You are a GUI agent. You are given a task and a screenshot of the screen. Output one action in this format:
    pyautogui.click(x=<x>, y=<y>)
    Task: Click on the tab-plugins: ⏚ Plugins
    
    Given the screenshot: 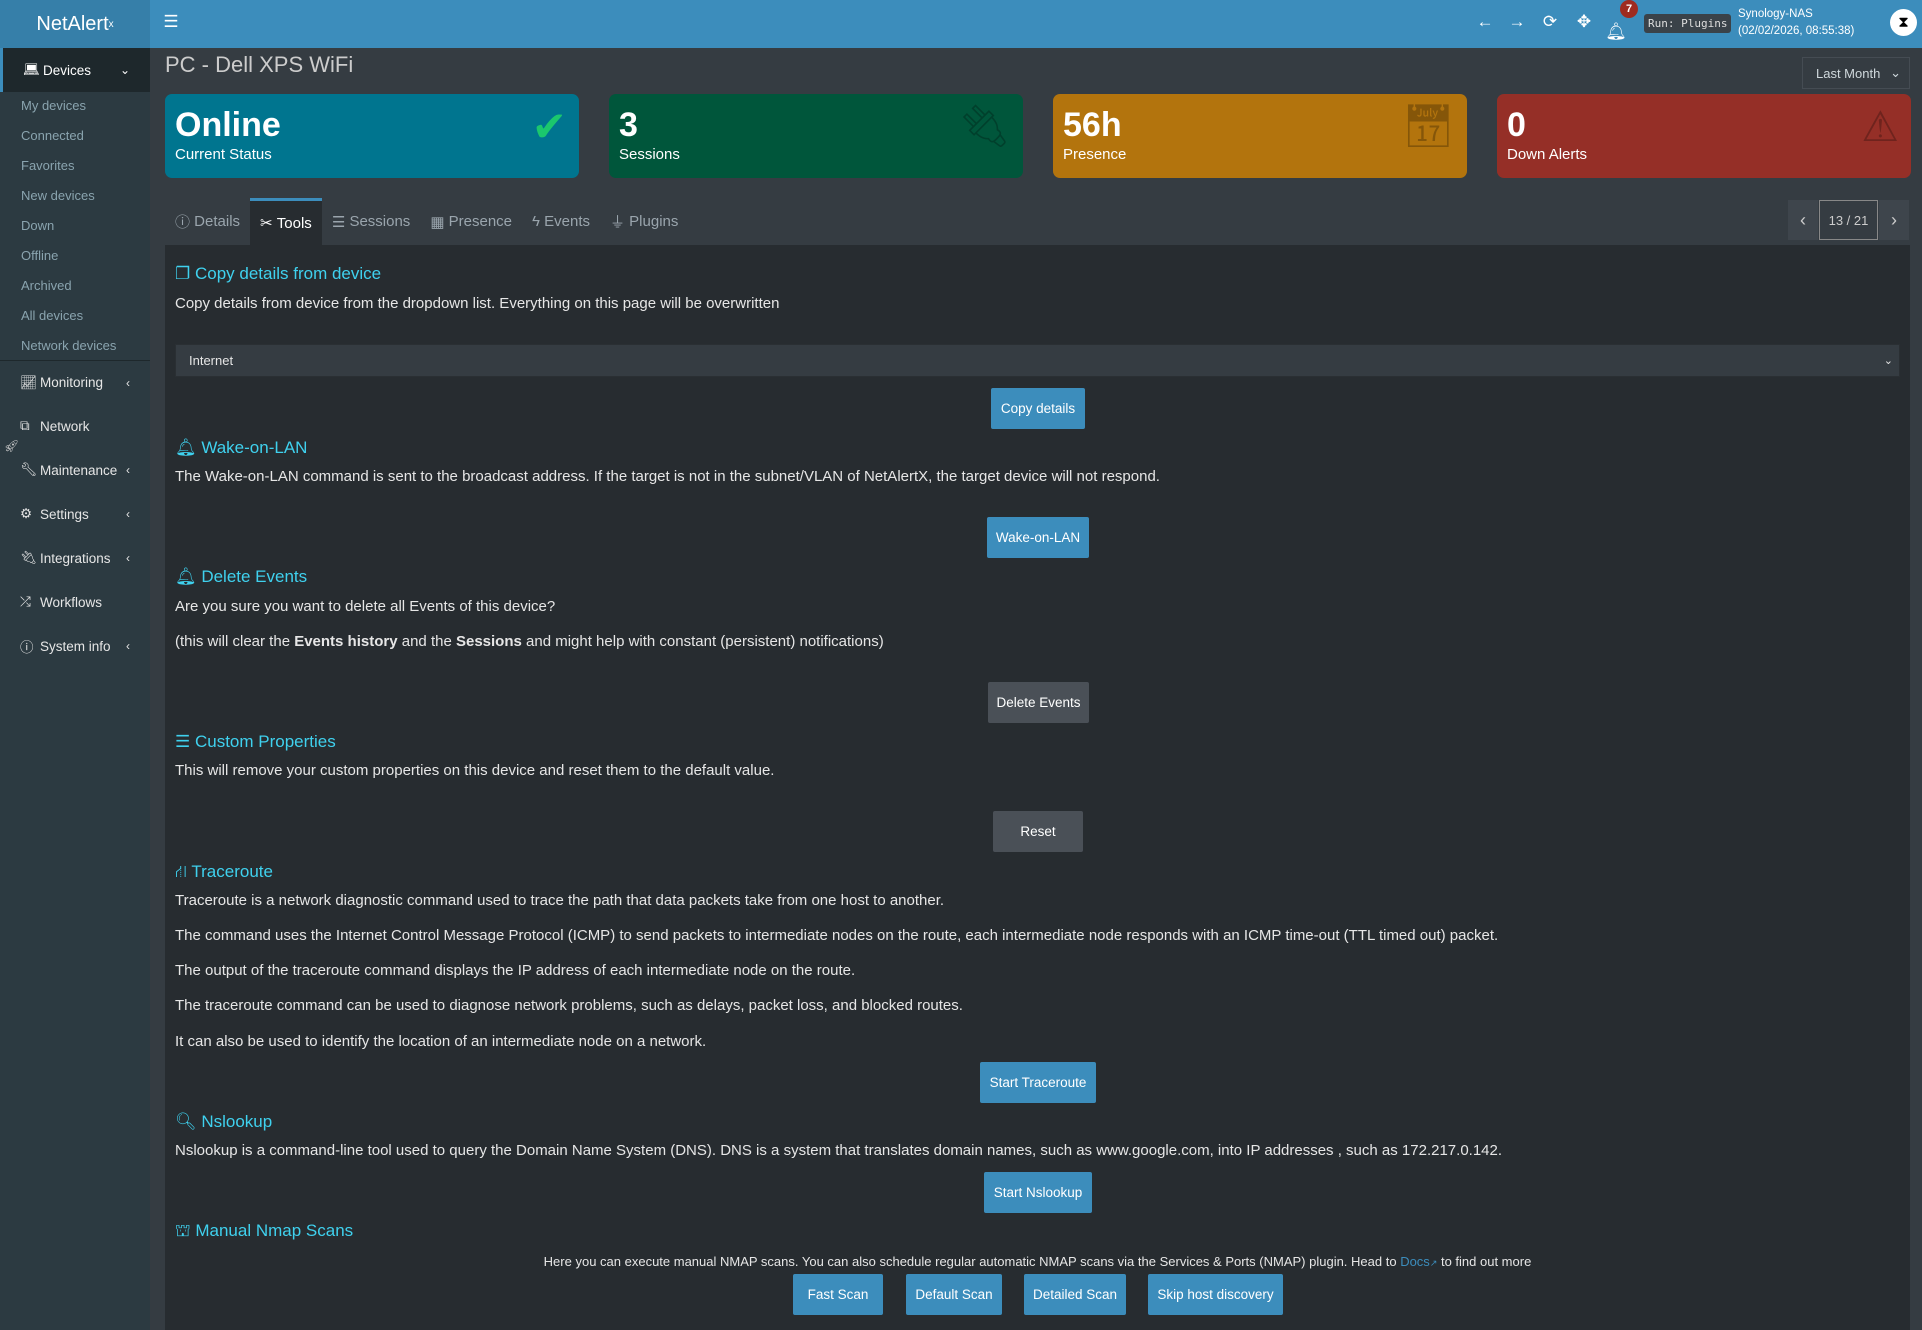 What is the action you would take?
    pyautogui.click(x=644, y=221)
    